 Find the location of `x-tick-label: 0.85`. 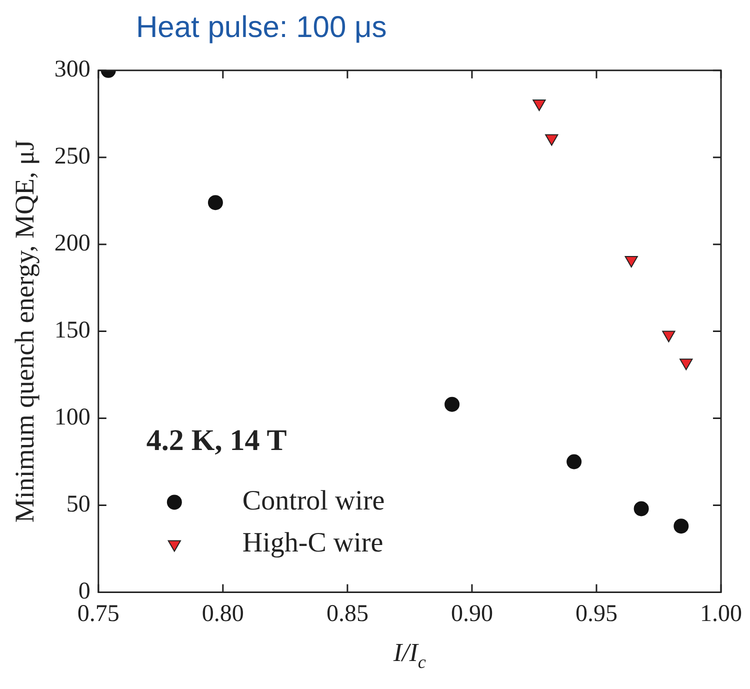

x-tick-label: 0.85 is located at coordinates (347, 613).